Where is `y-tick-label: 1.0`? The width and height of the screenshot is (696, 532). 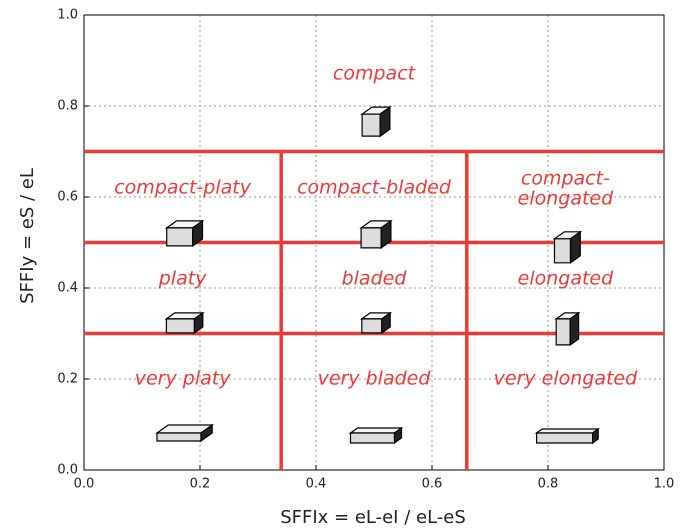
y-tick-label: 1.0 is located at coordinates (67, 15).